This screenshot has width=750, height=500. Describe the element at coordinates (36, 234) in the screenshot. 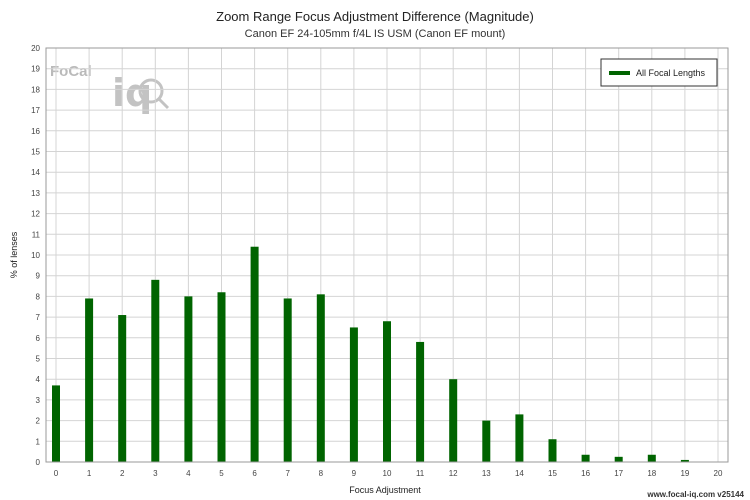

I see `y-tick-label: 11` at that location.